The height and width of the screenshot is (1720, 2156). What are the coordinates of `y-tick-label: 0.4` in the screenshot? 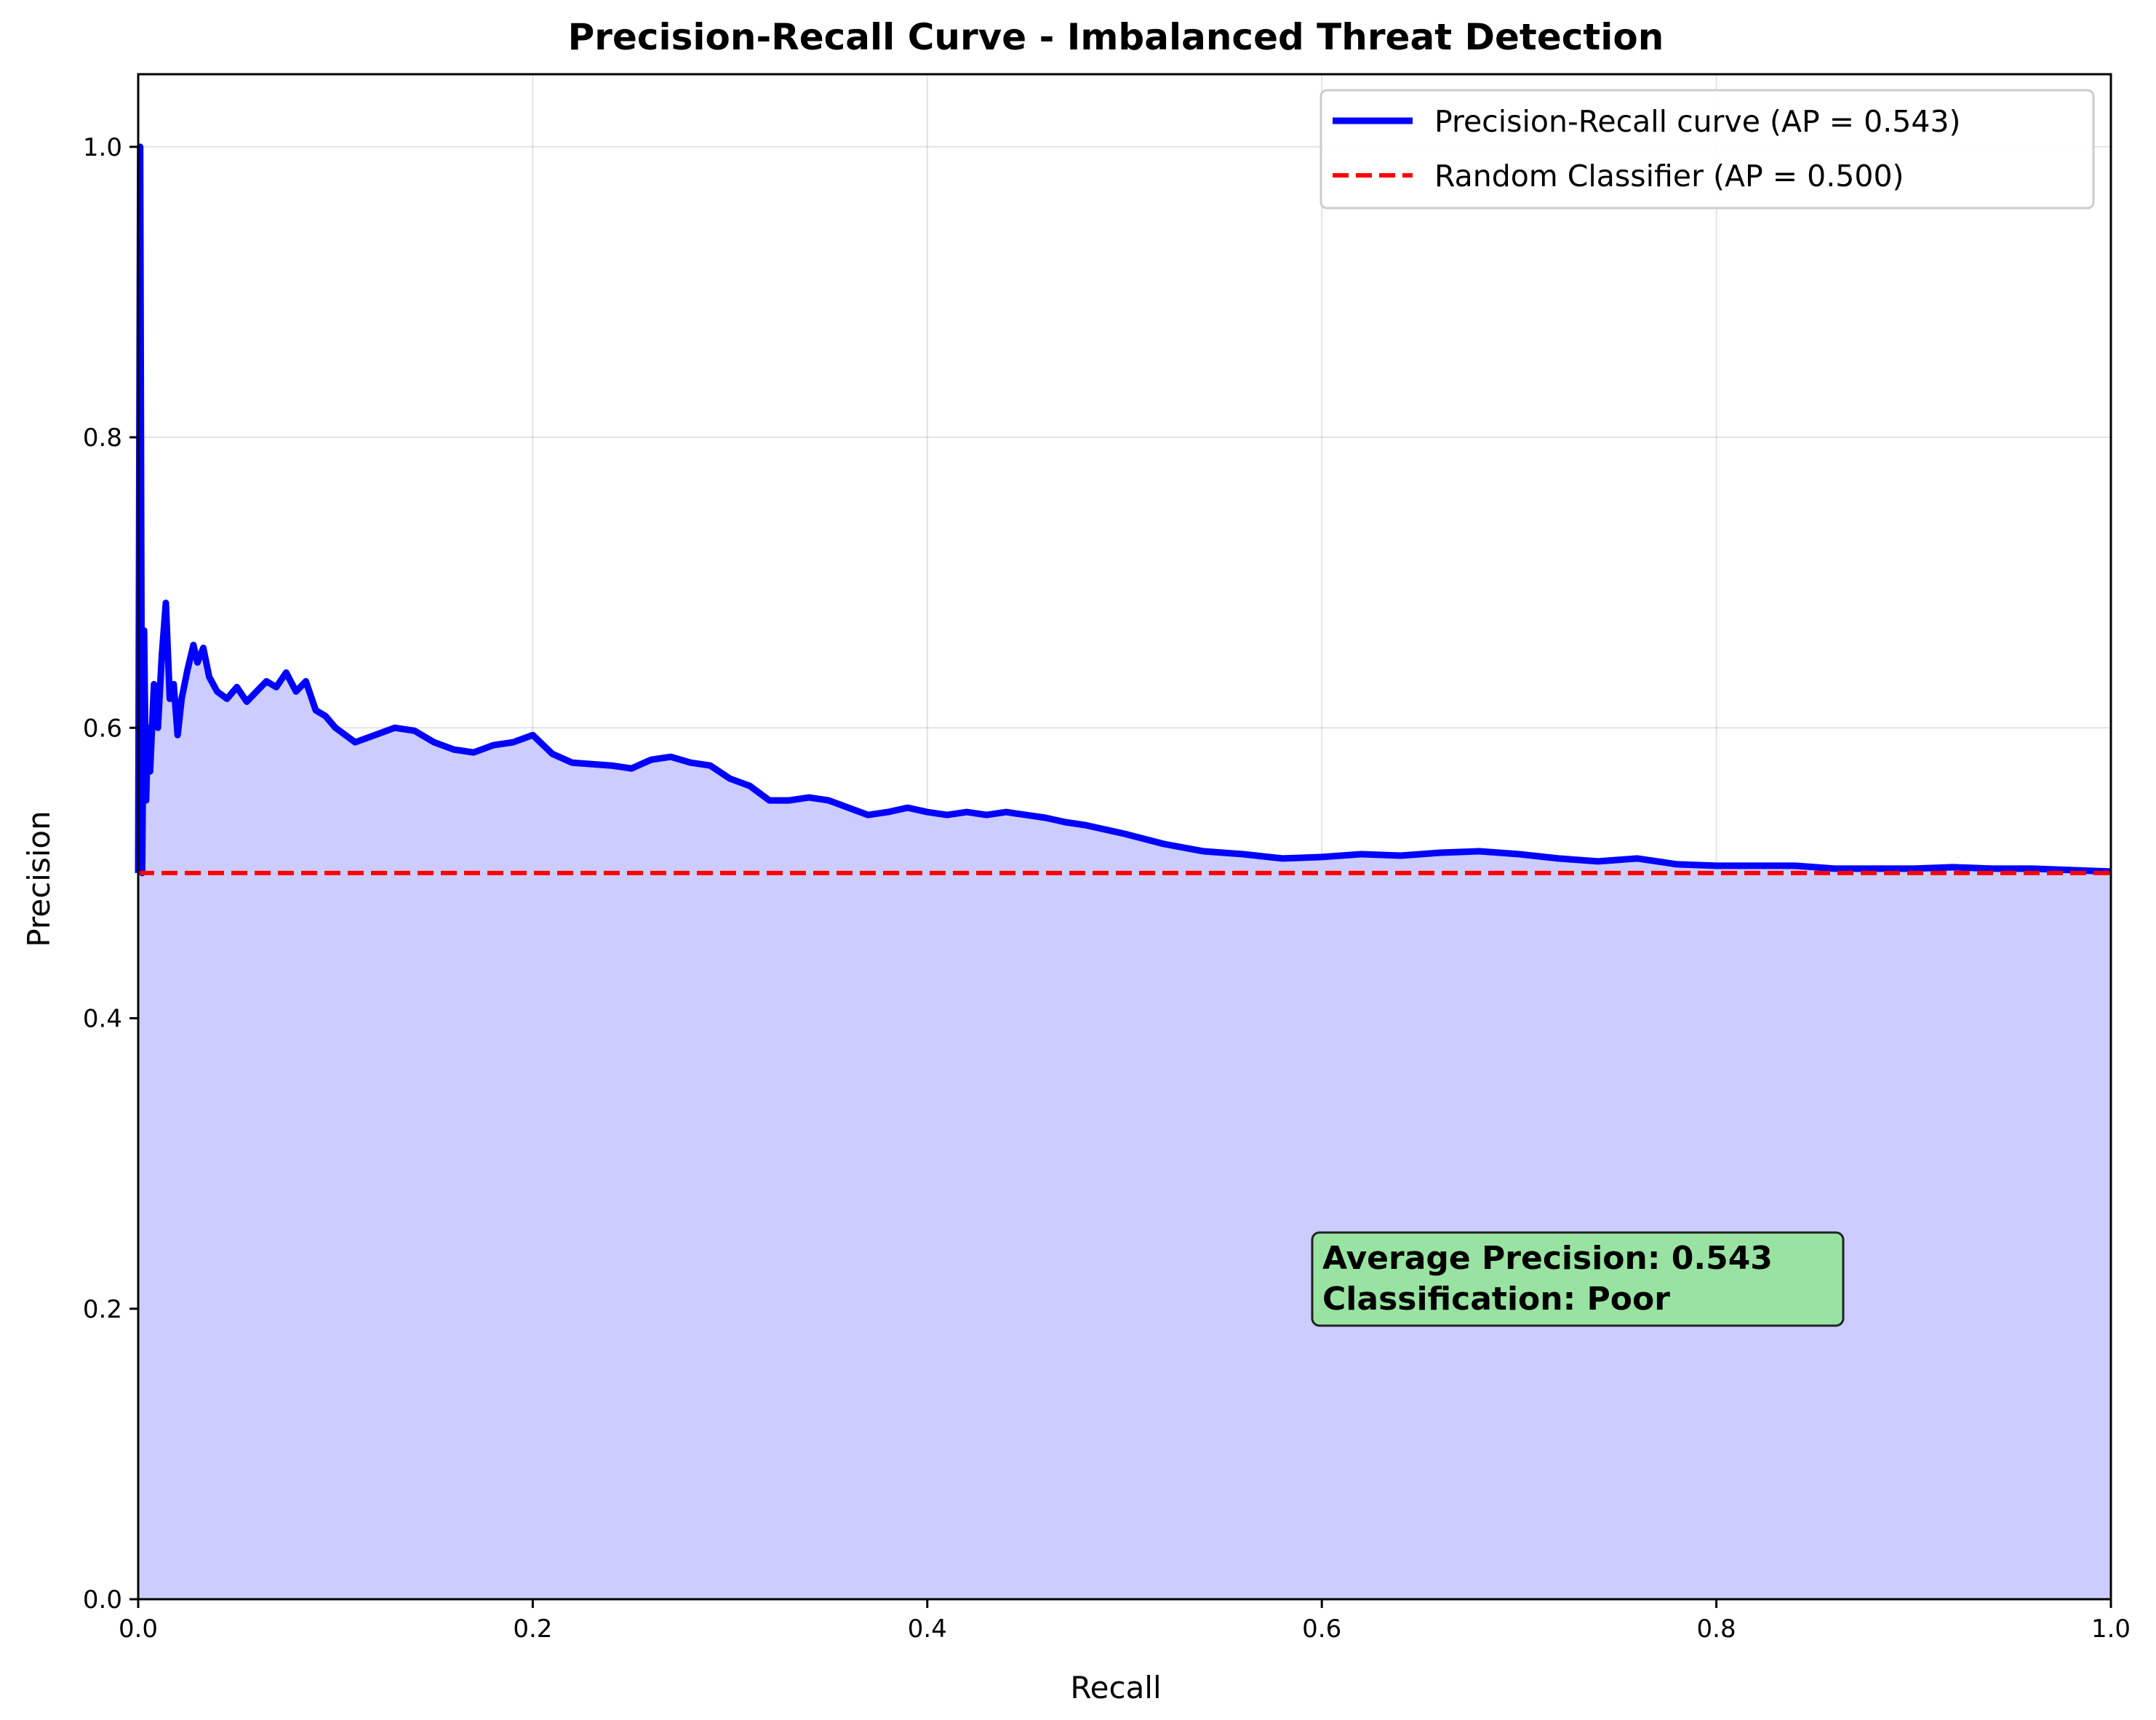 It's located at (103, 1020).